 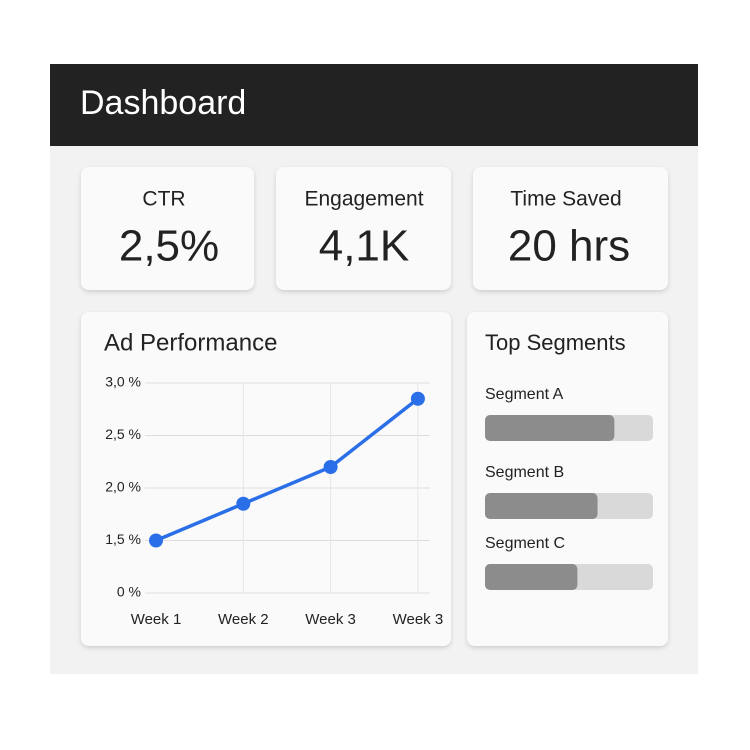 I want to click on y-tick-label: 2,0 %, so click(x=123, y=487).